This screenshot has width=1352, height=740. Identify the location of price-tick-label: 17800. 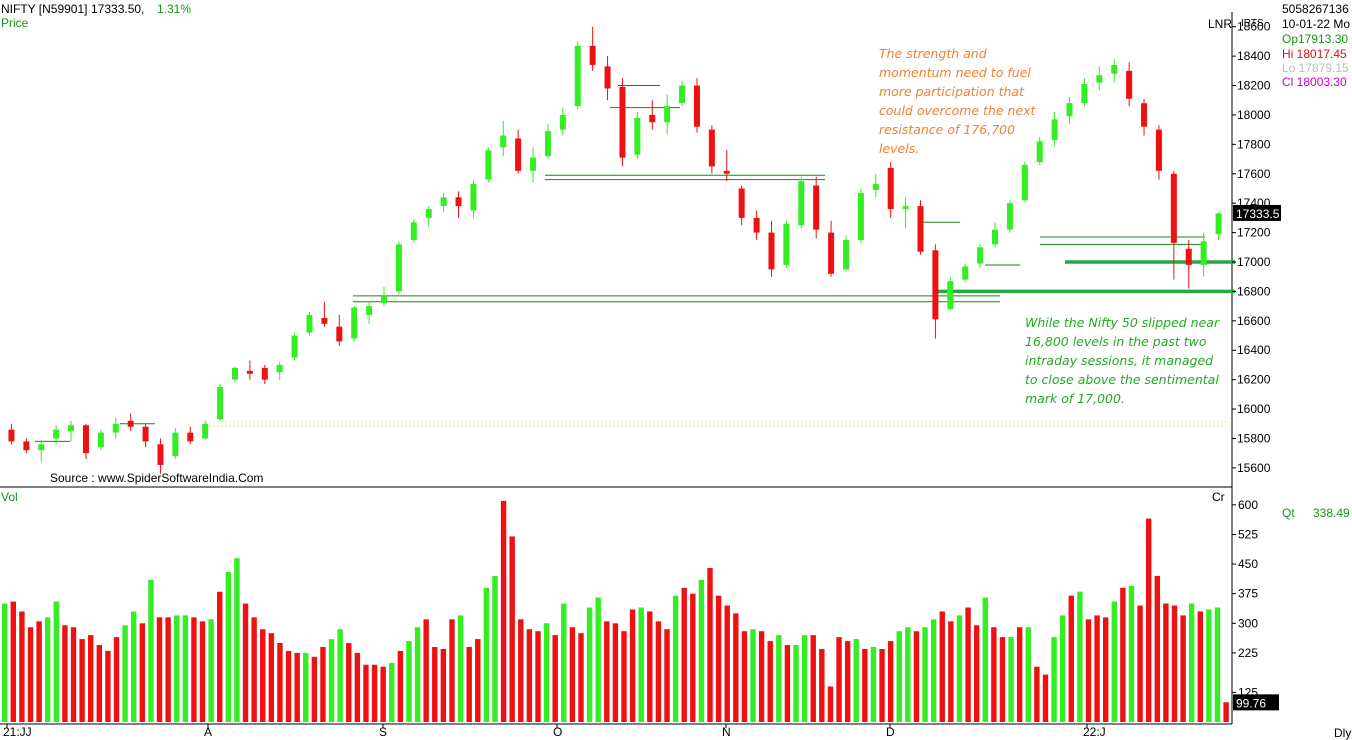
(1254, 144).